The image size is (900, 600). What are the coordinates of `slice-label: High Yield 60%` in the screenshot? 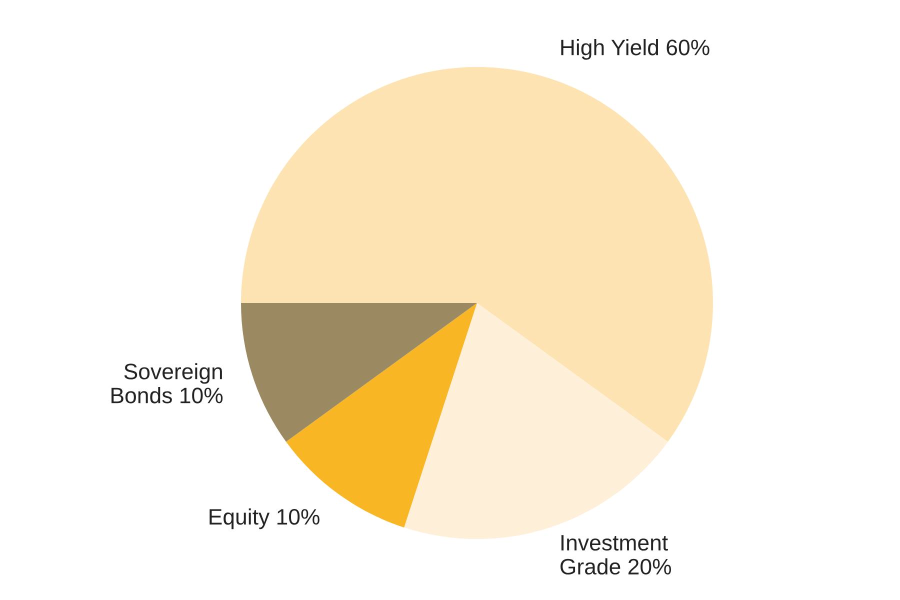 It's located at (635, 49).